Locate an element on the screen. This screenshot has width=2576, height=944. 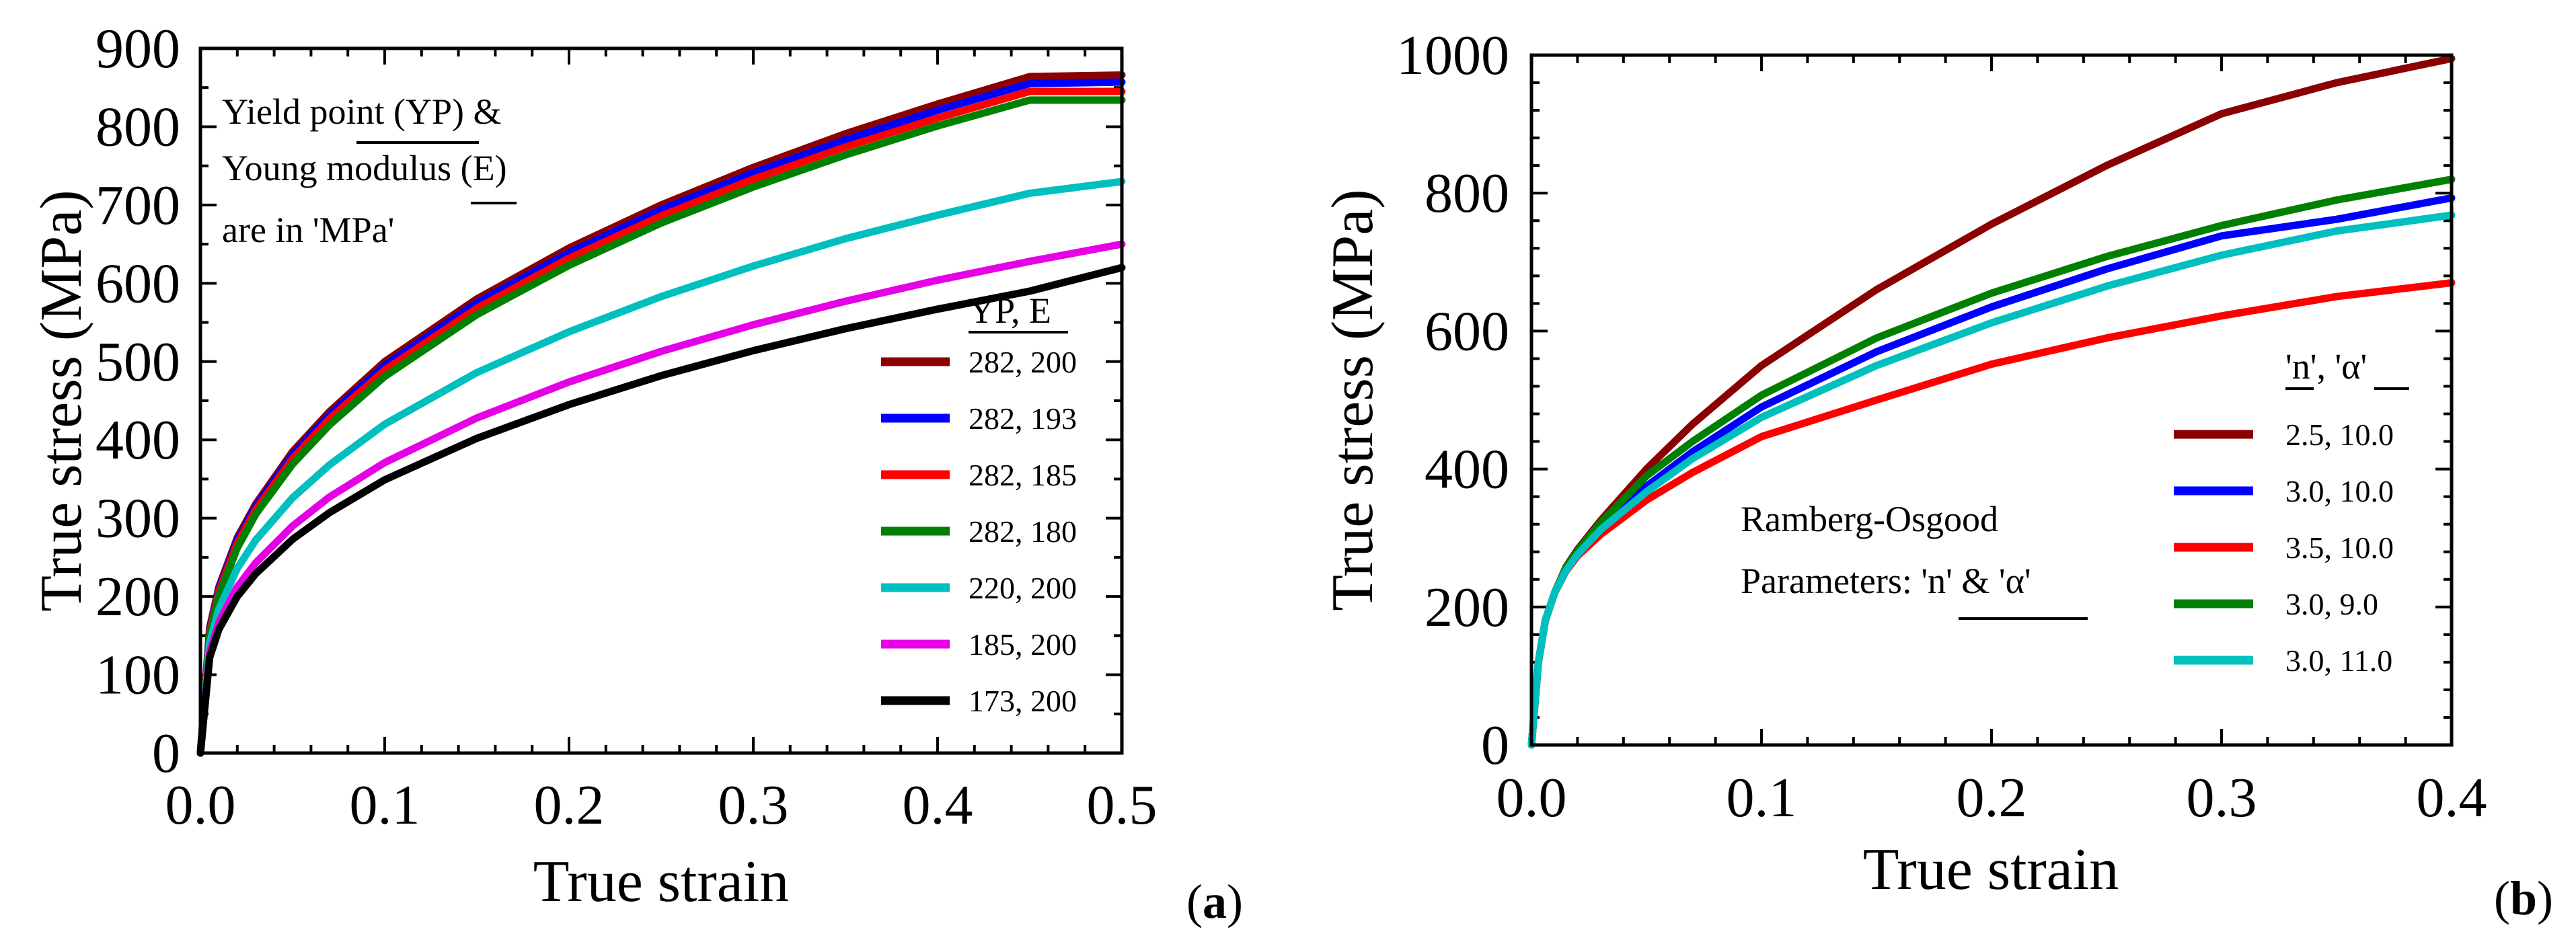
chart-a-legend-label: 220, 200 is located at coordinates (1023, 588).